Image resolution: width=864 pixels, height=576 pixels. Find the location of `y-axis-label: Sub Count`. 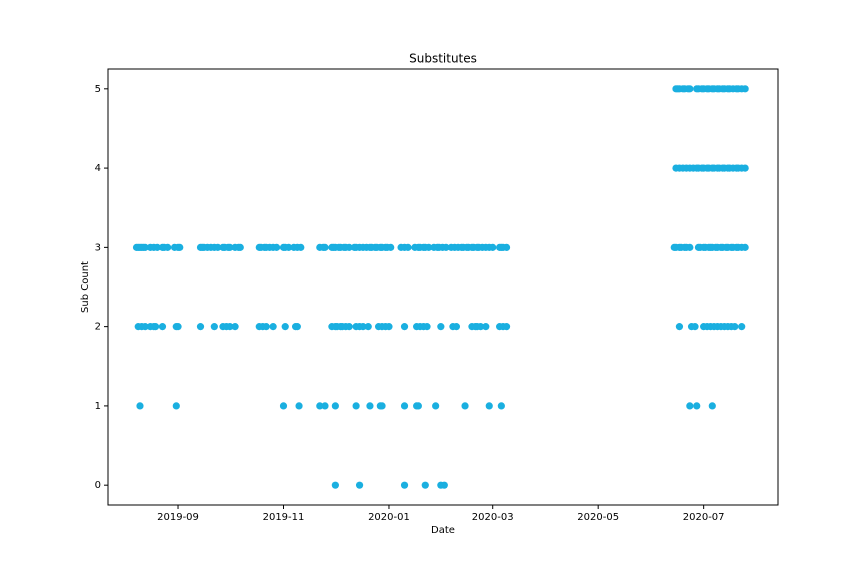

y-axis-label: Sub Count is located at coordinates (85, 287).